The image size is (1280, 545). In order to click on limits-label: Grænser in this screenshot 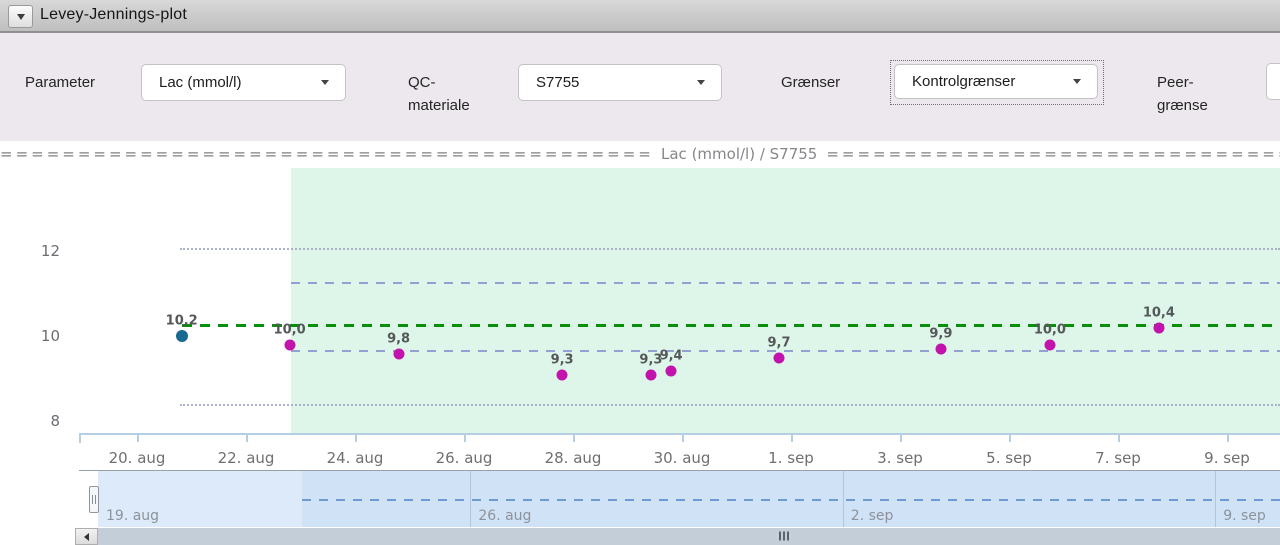, I will do `click(811, 82)`.